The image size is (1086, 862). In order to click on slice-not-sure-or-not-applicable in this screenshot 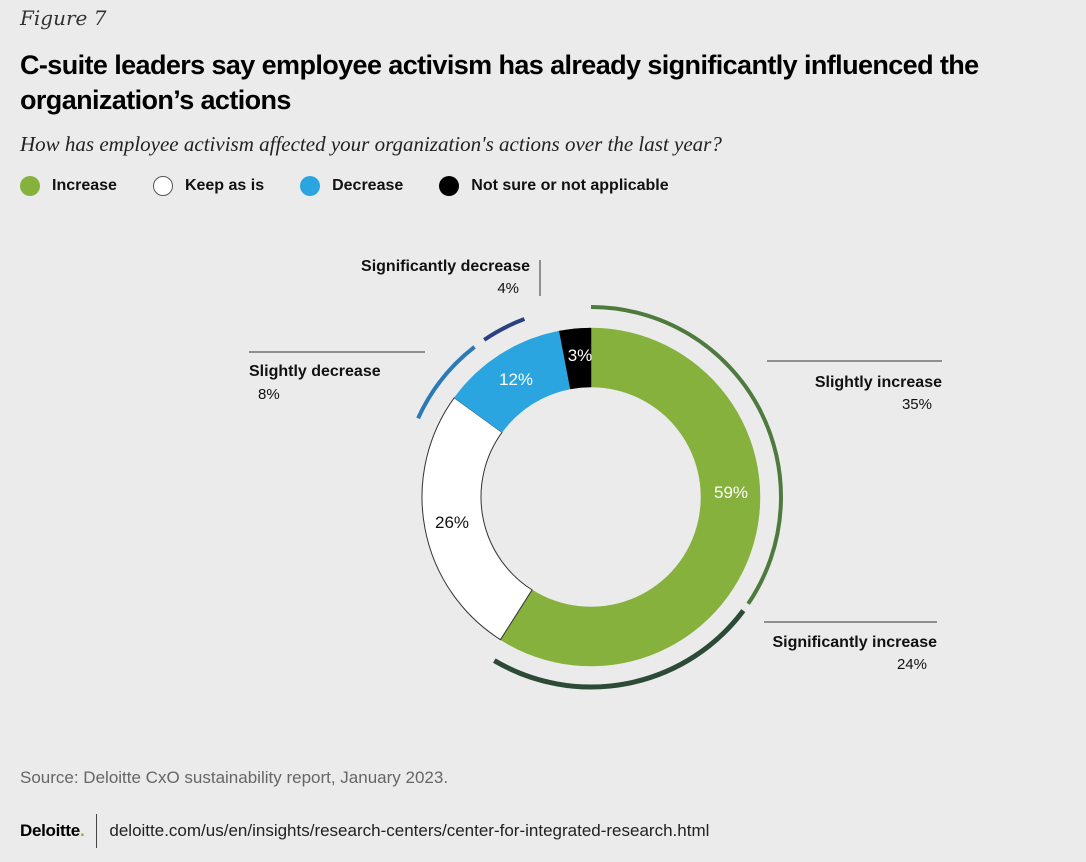, I will do `click(575, 358)`.